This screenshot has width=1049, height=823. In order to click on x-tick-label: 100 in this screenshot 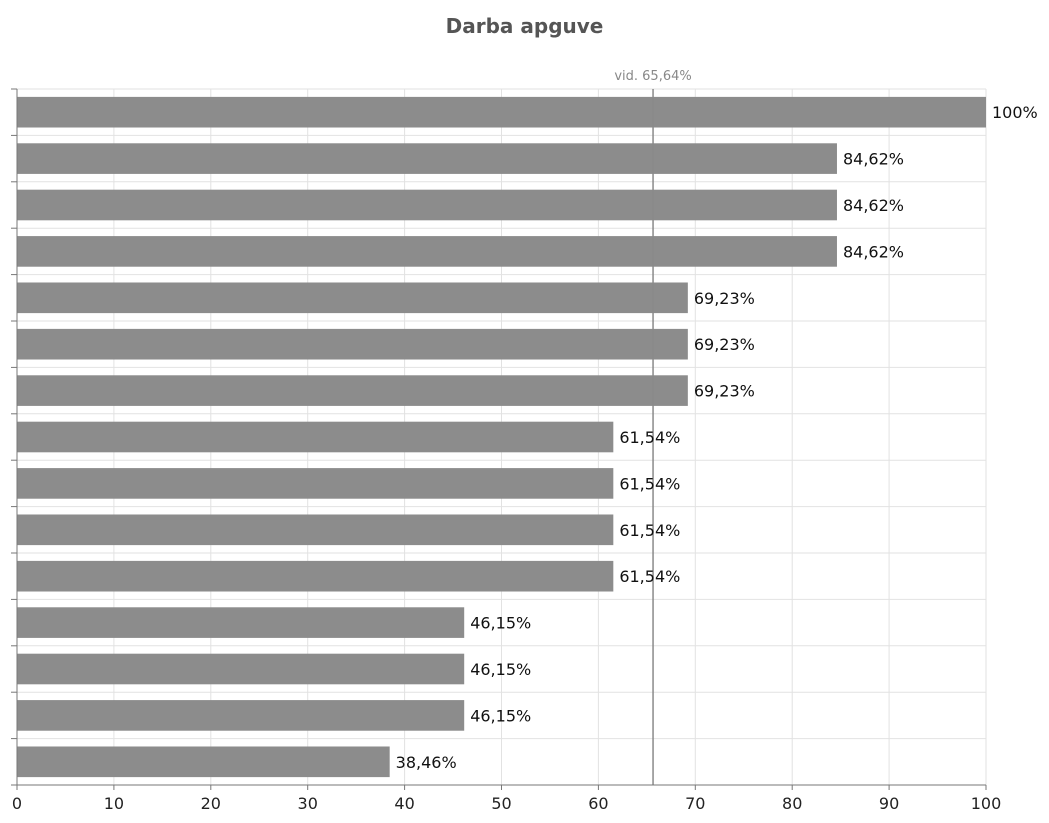, I will do `click(986, 803)`.